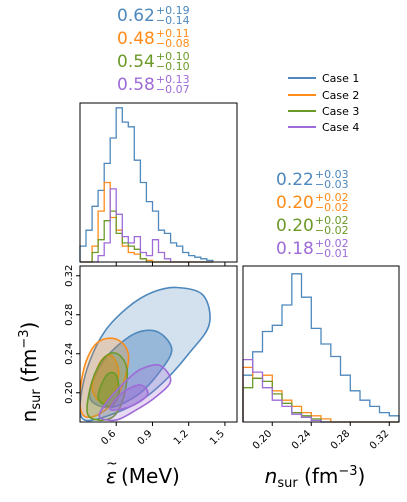 The image size is (407, 502). I want to click on legend-label: Case 2, so click(340, 95).